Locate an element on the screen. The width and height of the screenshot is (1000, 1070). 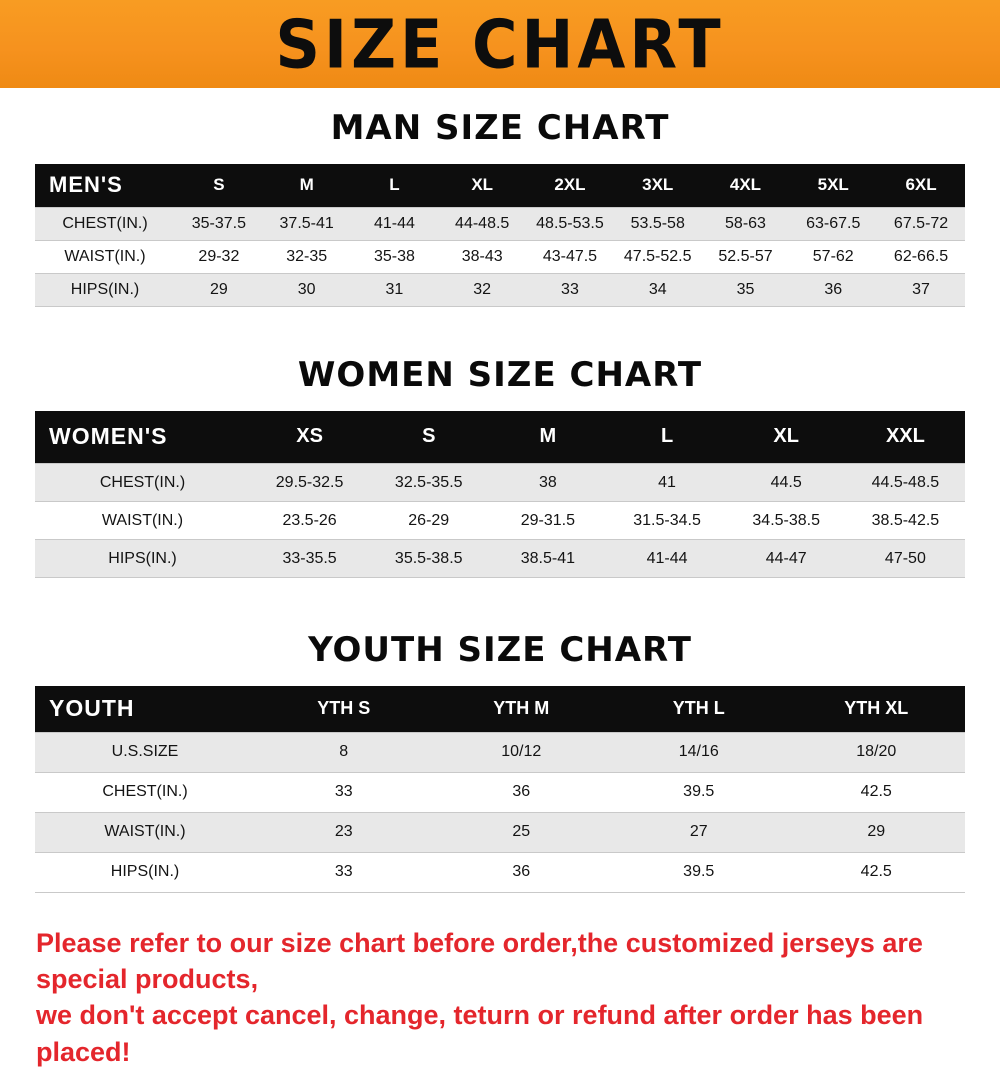
table-cell: 44.5 is located at coordinates (786, 483).